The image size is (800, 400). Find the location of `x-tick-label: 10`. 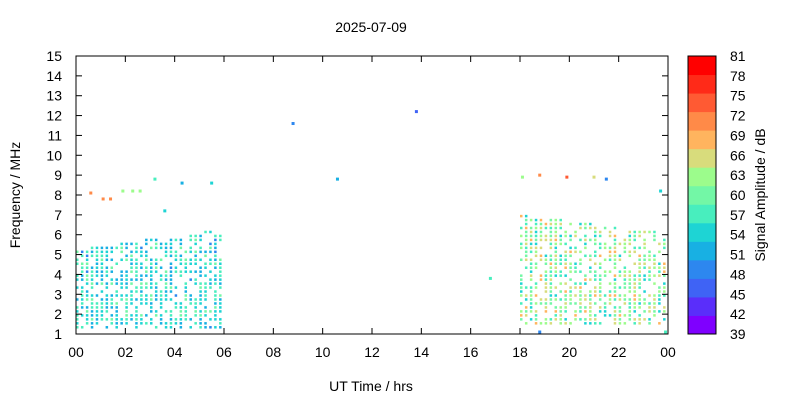

x-tick-label: 10 is located at coordinates (323, 352).